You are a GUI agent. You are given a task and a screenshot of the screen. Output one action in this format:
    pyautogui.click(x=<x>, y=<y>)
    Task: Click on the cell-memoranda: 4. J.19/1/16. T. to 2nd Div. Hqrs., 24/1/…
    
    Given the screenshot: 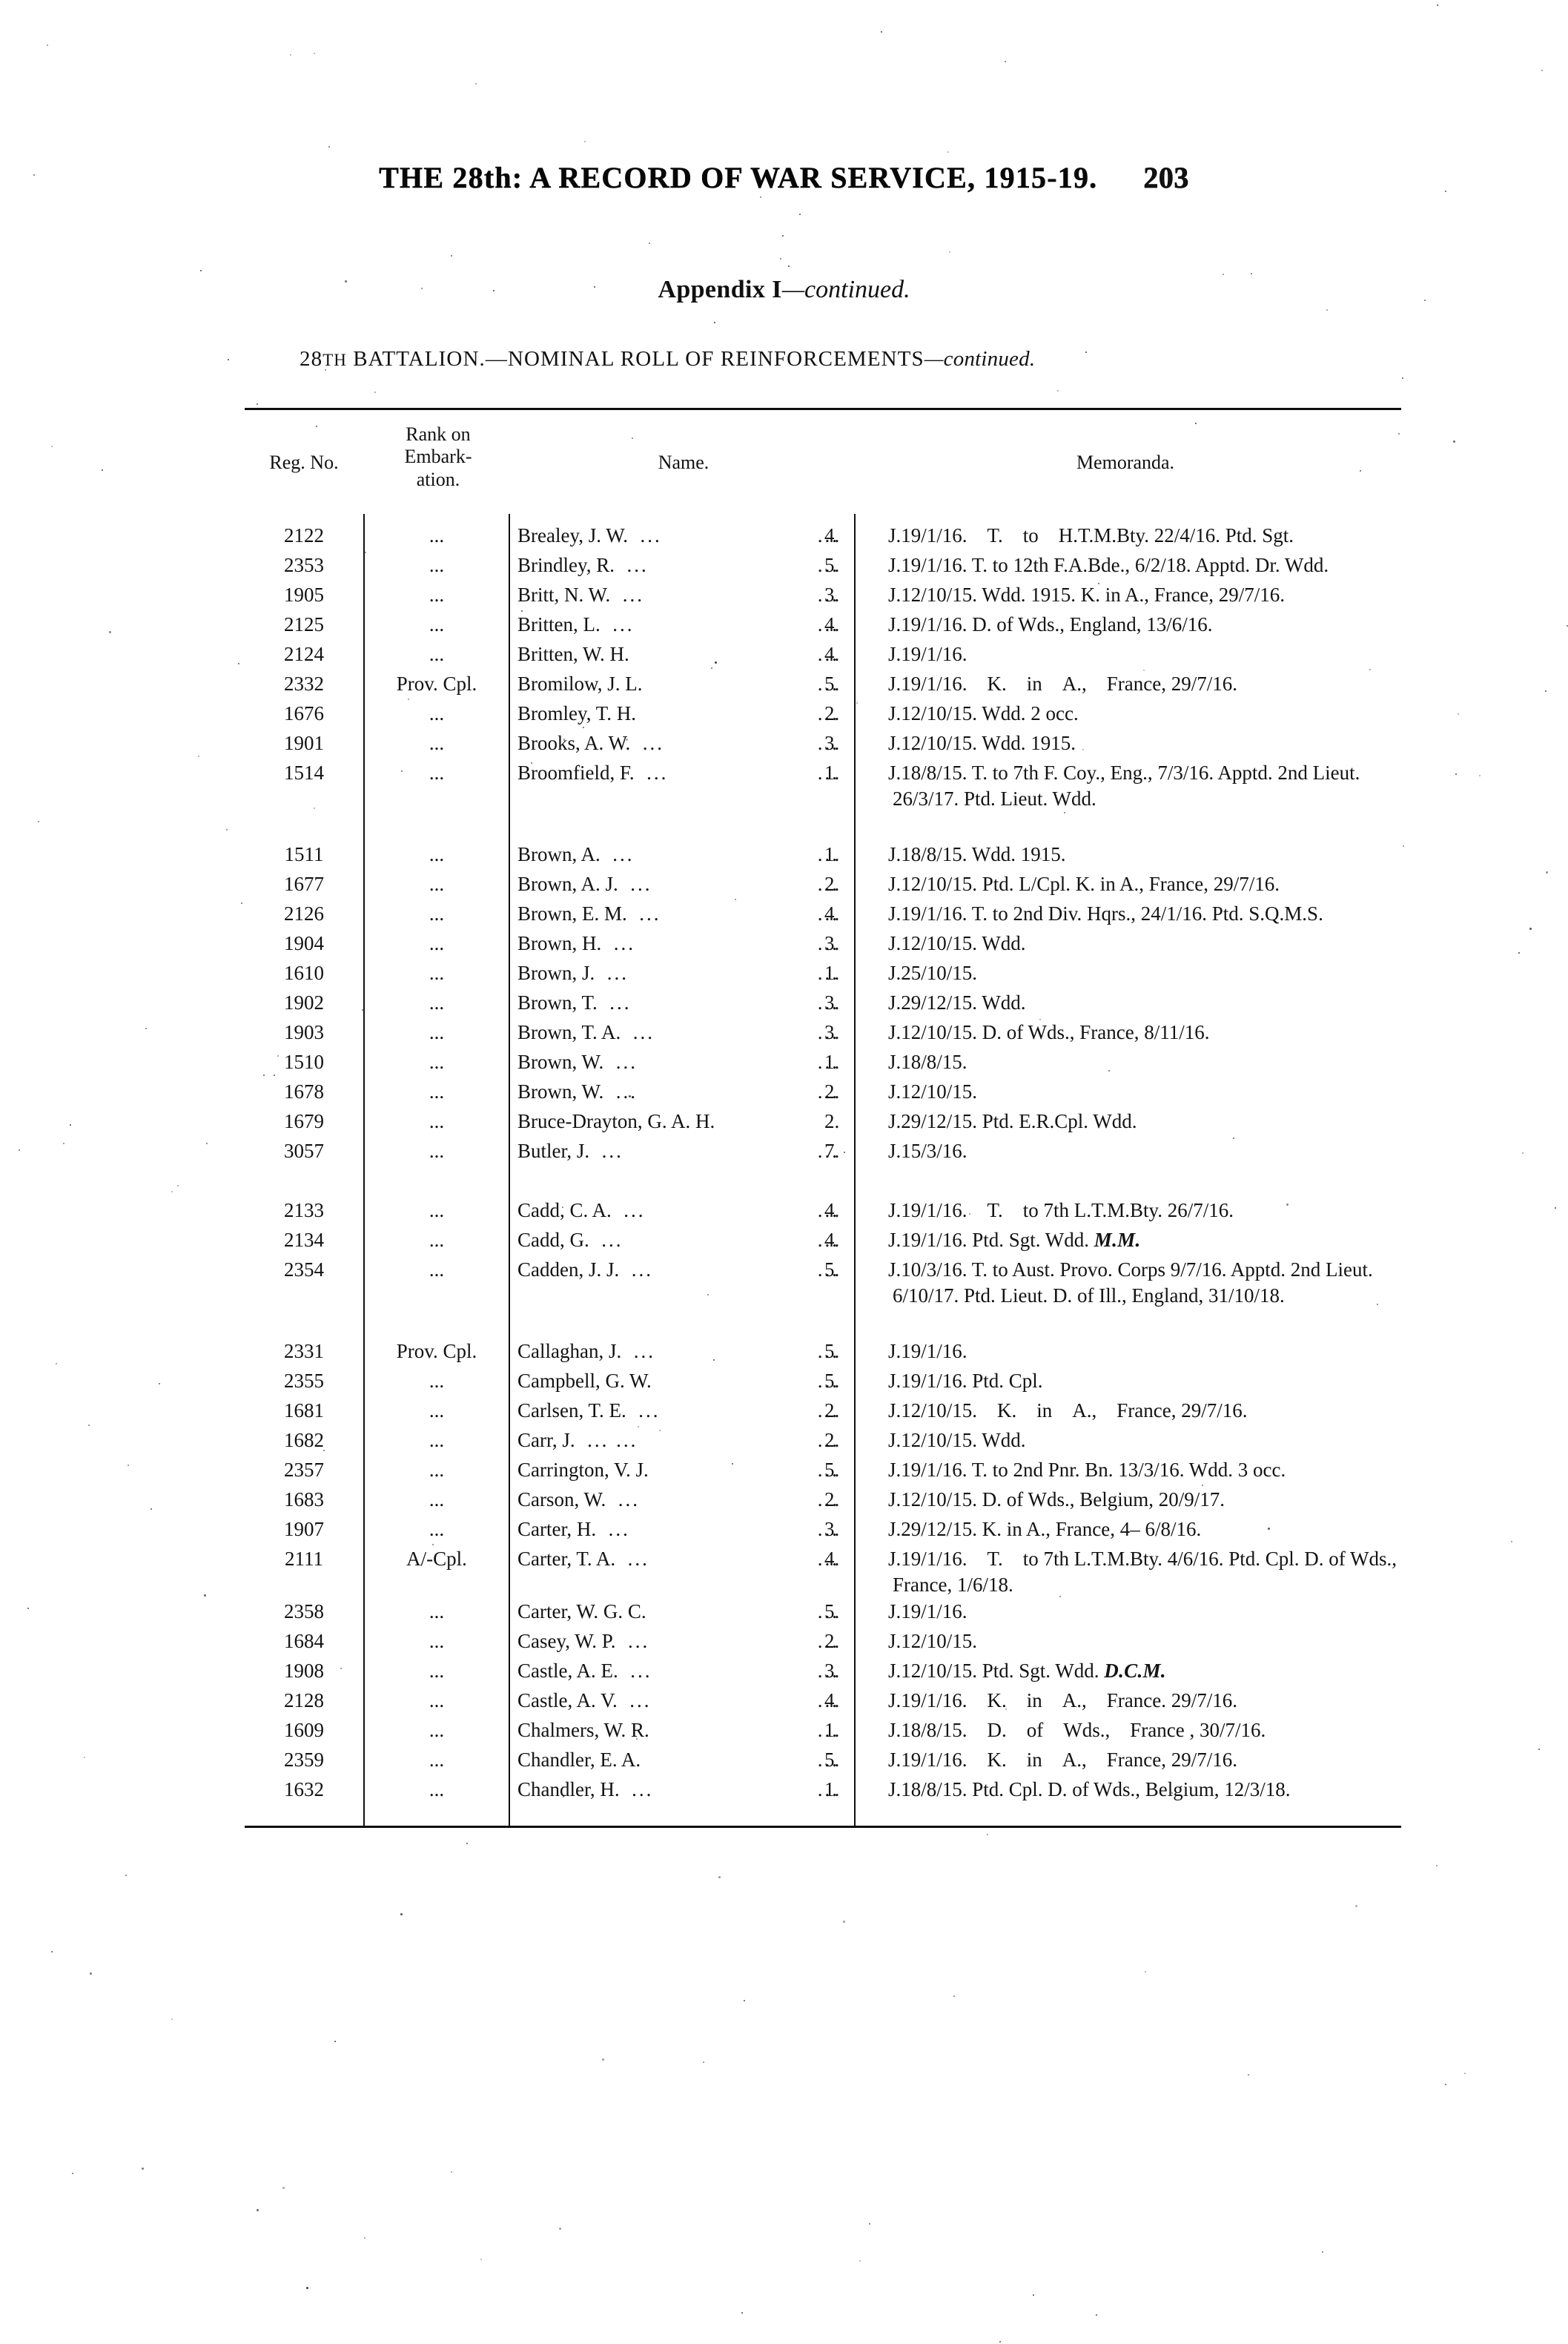 What is the action you would take?
    pyautogui.click(x=1112, y=914)
    